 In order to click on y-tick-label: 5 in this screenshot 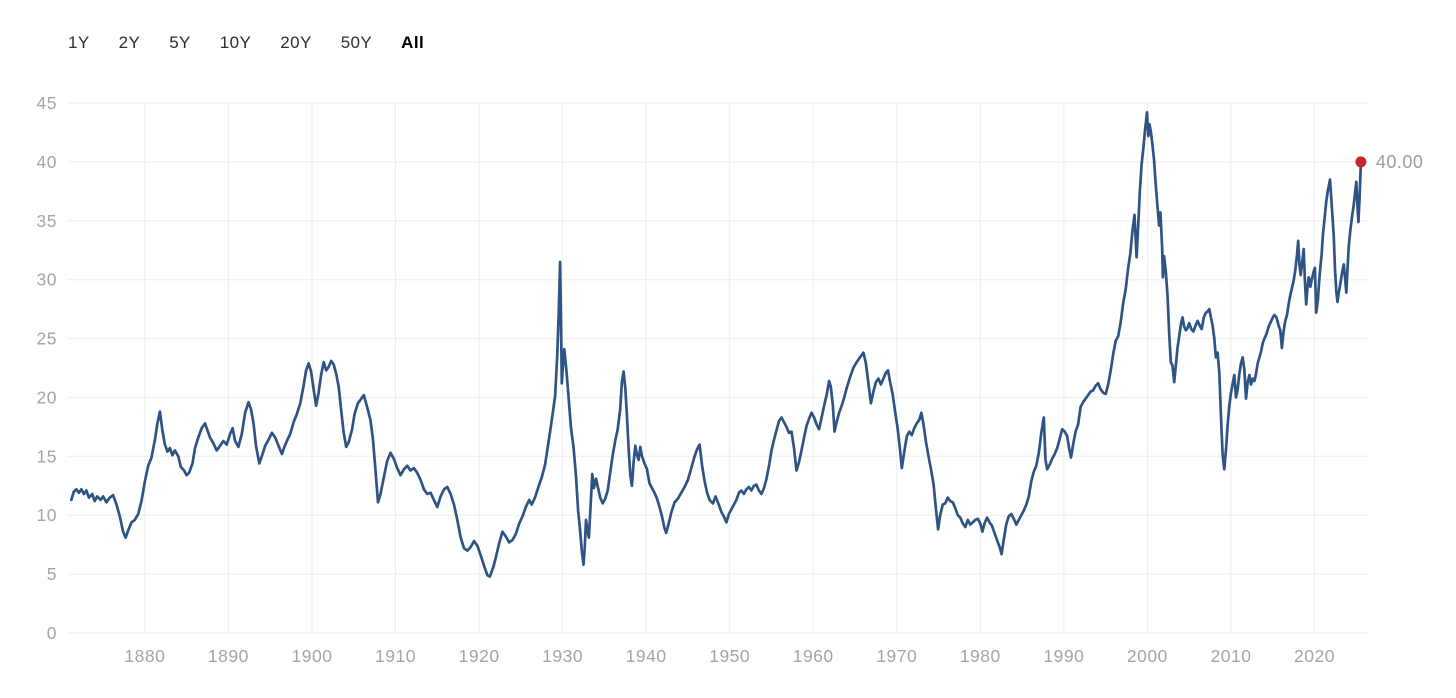, I will do `click(52, 574)`.